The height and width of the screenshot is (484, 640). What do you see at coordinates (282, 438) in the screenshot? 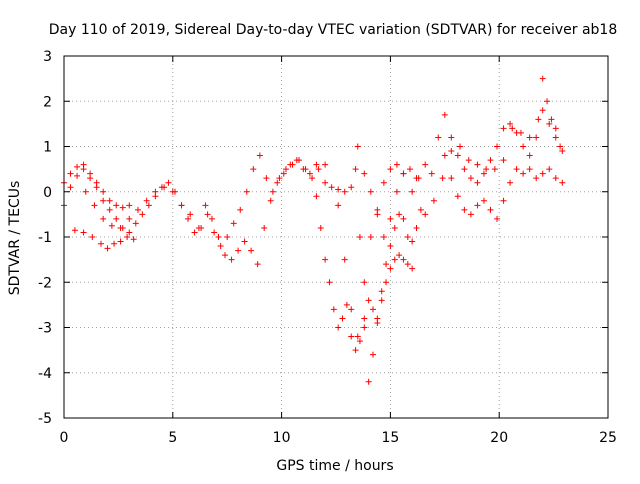
I see `x-tick-label: 10` at bounding box center [282, 438].